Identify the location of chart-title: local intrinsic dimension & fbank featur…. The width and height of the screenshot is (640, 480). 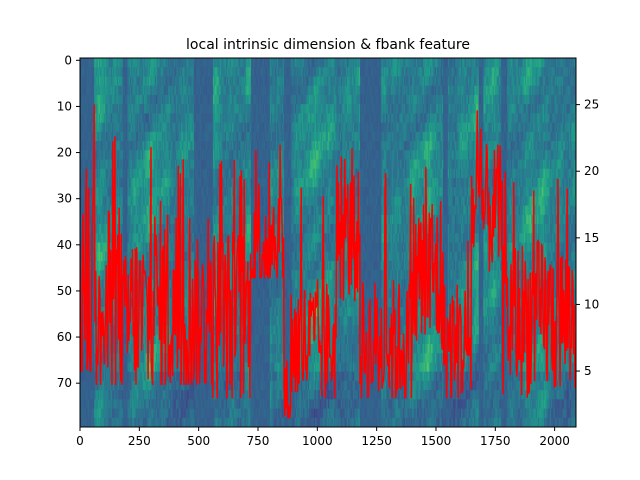
(328, 45).